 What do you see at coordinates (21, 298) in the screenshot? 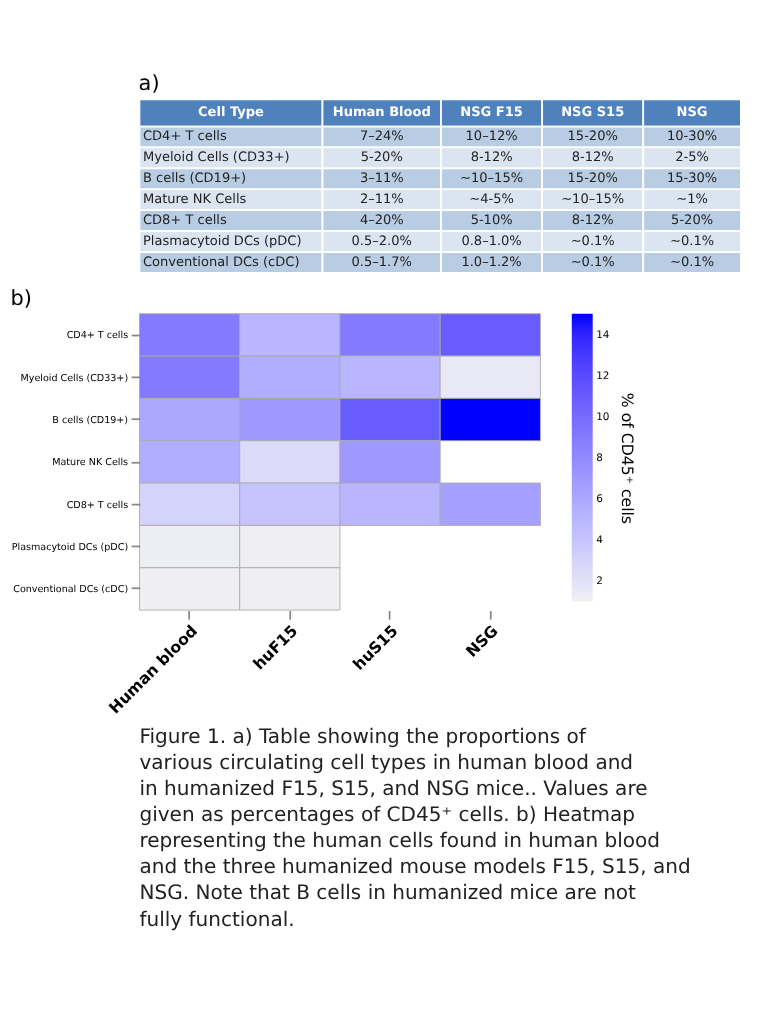
I see `chart-title: b)` at bounding box center [21, 298].